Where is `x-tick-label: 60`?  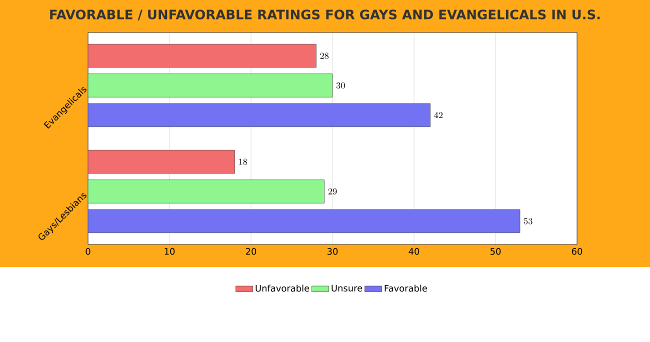
x-tick-label: 60 is located at coordinates (577, 251).